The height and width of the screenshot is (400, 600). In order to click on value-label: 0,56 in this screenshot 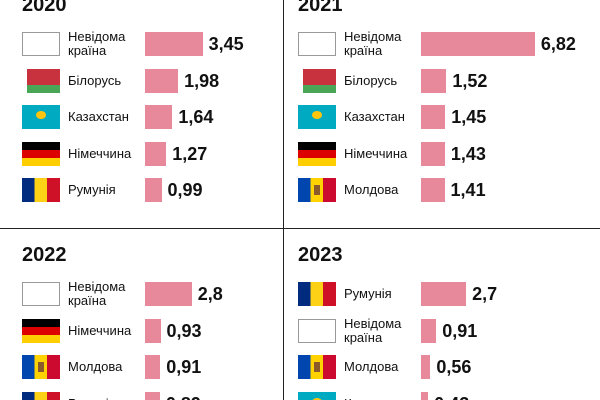, I will do `click(454, 367)`.